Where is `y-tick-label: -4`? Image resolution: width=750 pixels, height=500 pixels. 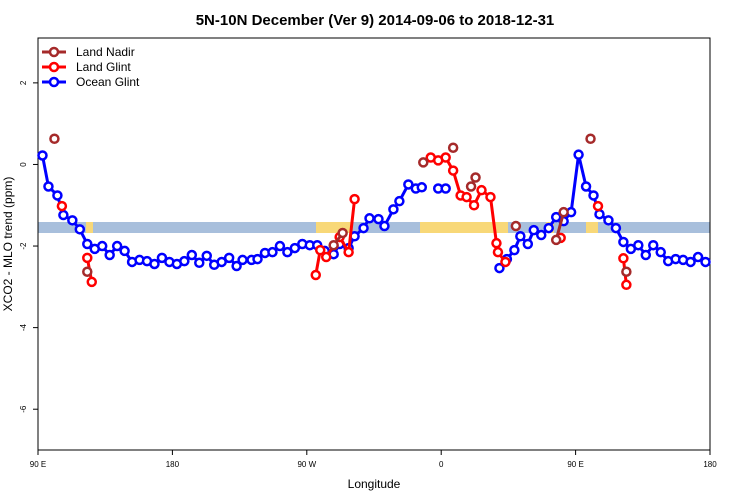 y-tick-label: -4 is located at coordinates (23, 328).